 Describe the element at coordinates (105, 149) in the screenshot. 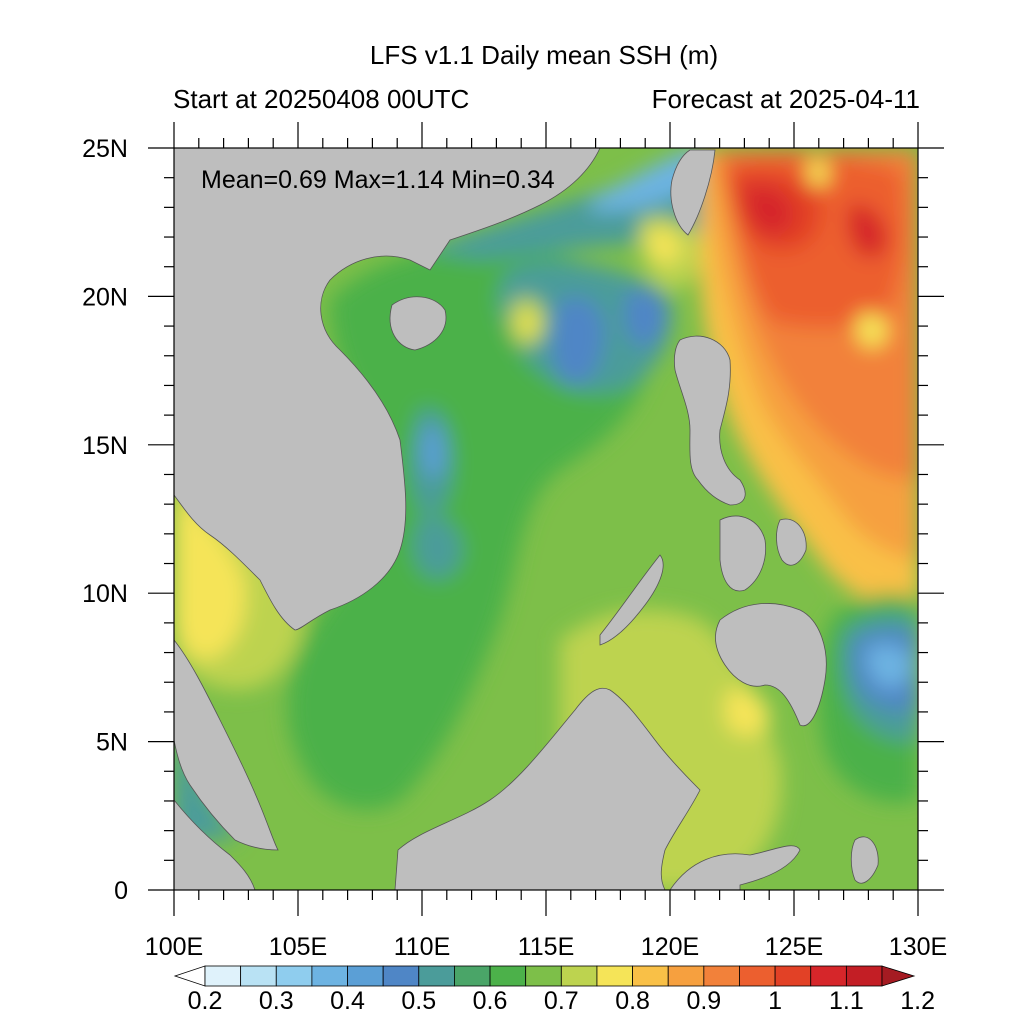

I see `lat-tick-label: 25N` at that location.